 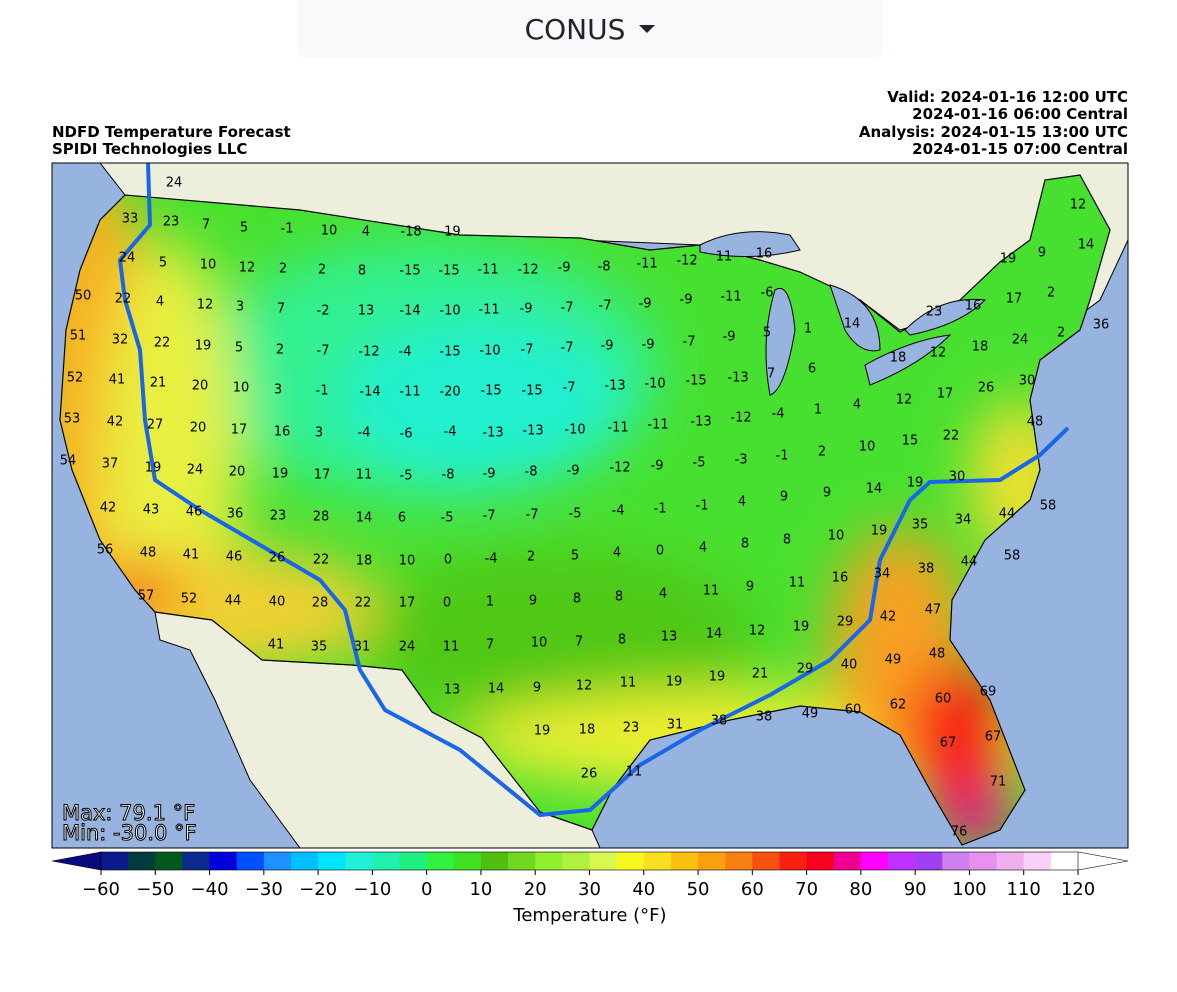 What do you see at coordinates (105, 550) in the screenshot?
I see `station-temp: 56` at bounding box center [105, 550].